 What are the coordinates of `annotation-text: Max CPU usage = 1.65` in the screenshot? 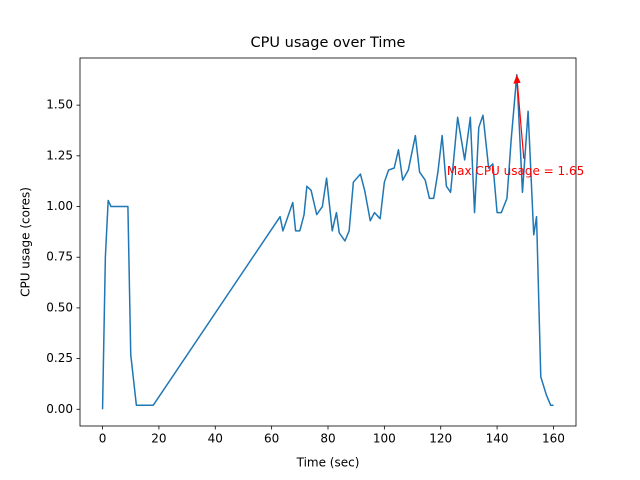 It's located at (515, 171).